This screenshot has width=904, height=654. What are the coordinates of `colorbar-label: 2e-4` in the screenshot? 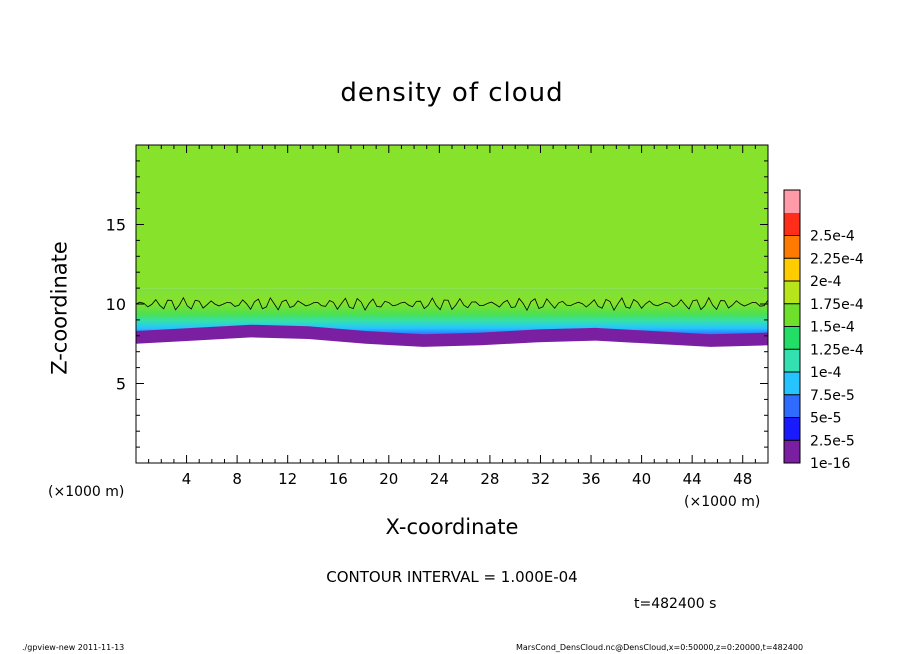 It's located at (826, 282).